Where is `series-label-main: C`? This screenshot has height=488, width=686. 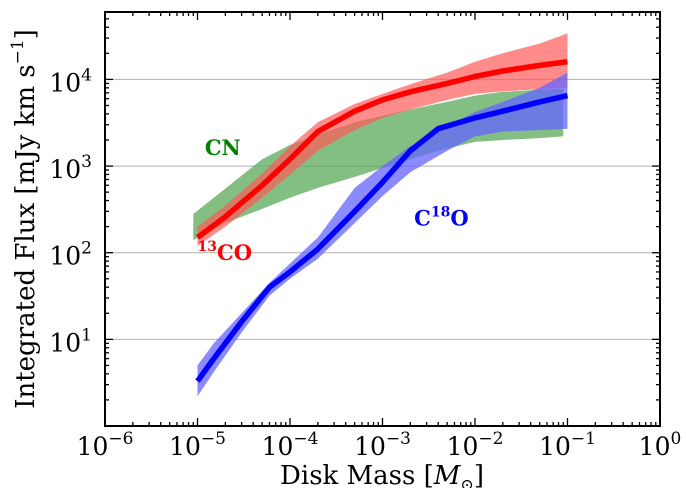 series-label-main: C is located at coordinates (422, 218).